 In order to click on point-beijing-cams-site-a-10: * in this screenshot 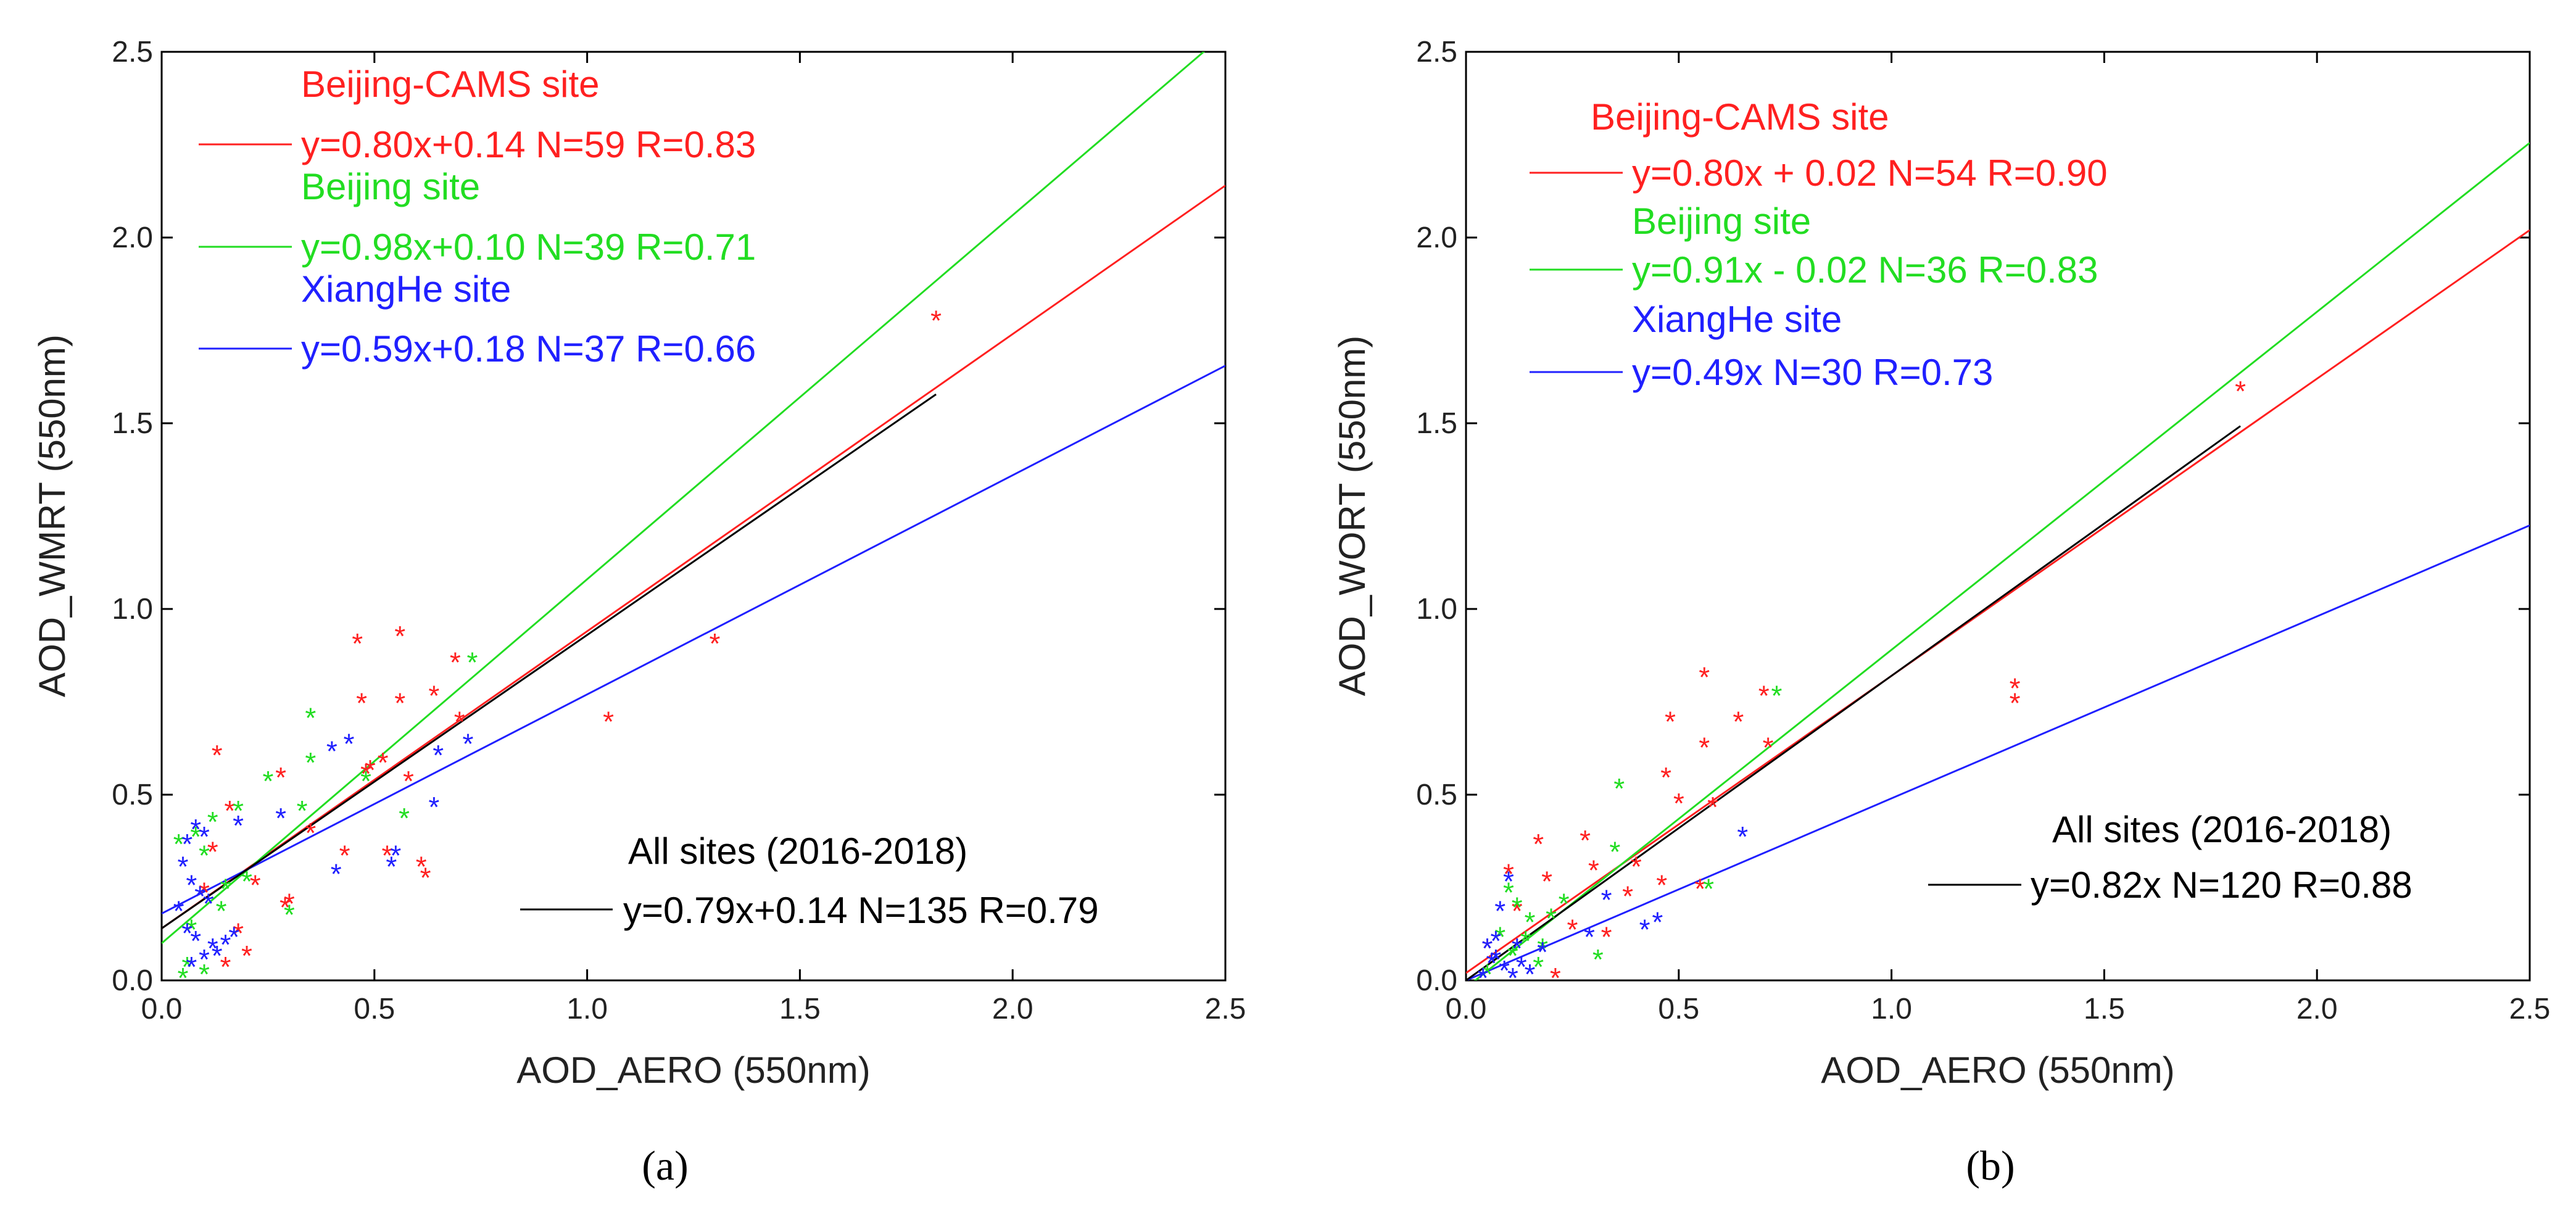, I will do `click(455, 662)`.